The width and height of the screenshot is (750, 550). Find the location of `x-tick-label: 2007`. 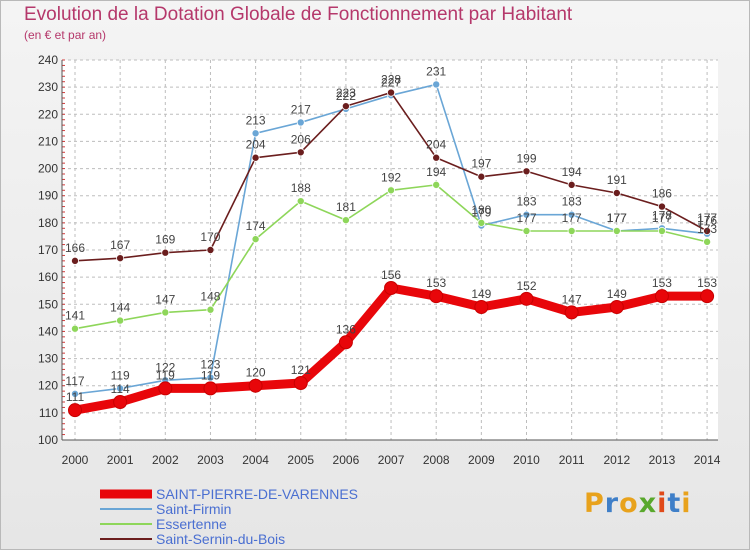

x-tick-label: 2007 is located at coordinates (391, 460).